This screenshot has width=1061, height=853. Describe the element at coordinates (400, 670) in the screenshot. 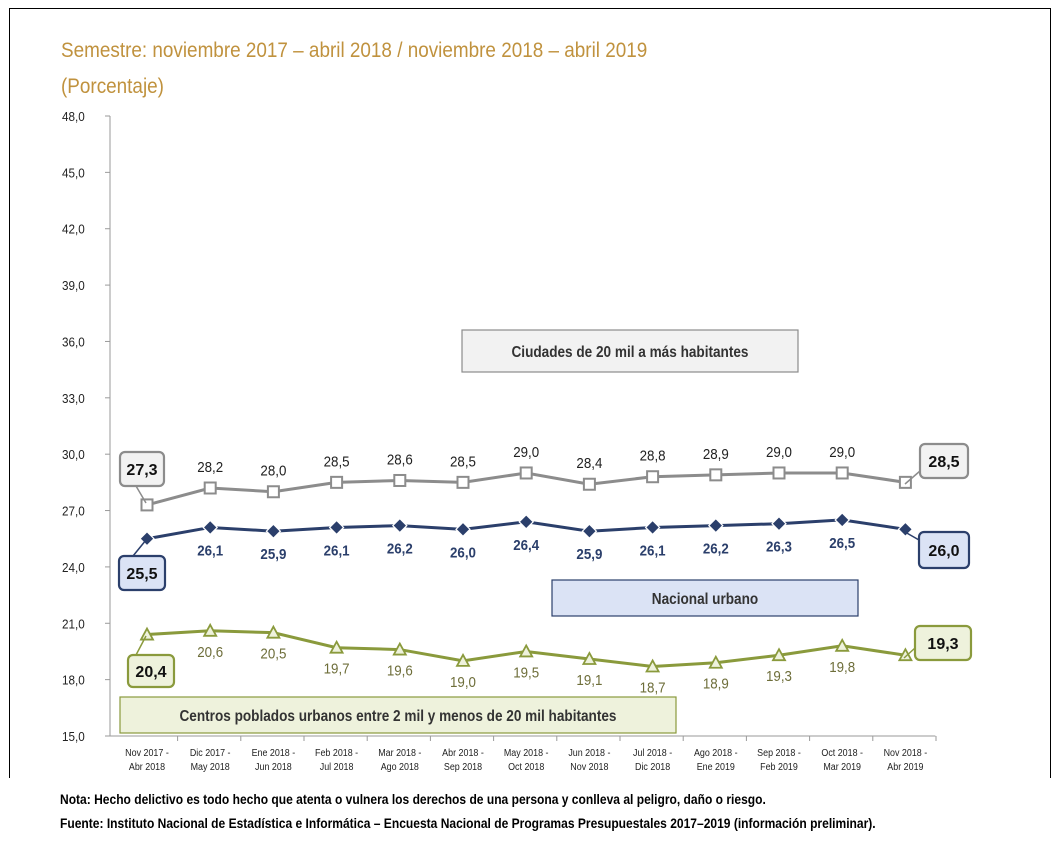

I see `data-label: 19,6` at that location.